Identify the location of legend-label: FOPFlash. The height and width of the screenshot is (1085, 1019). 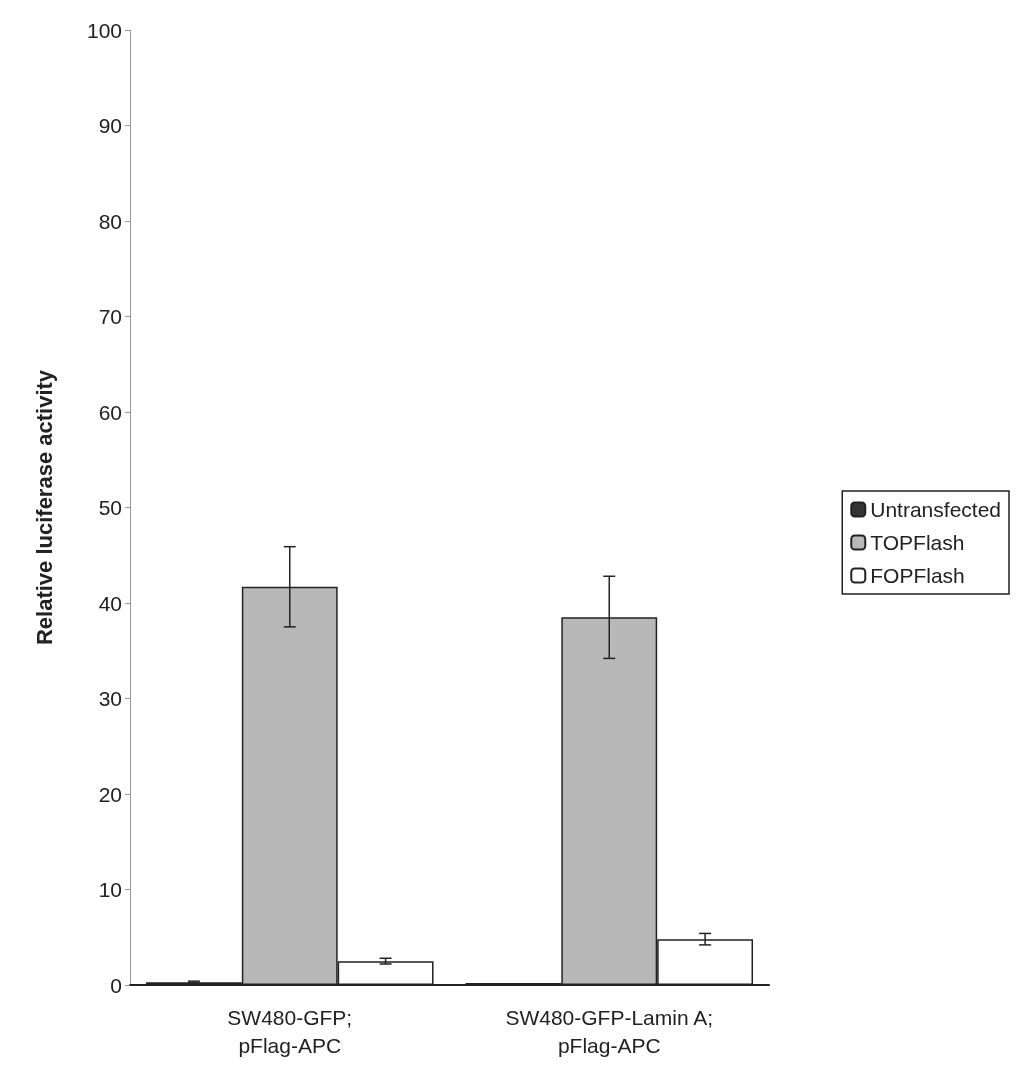
(917, 575).